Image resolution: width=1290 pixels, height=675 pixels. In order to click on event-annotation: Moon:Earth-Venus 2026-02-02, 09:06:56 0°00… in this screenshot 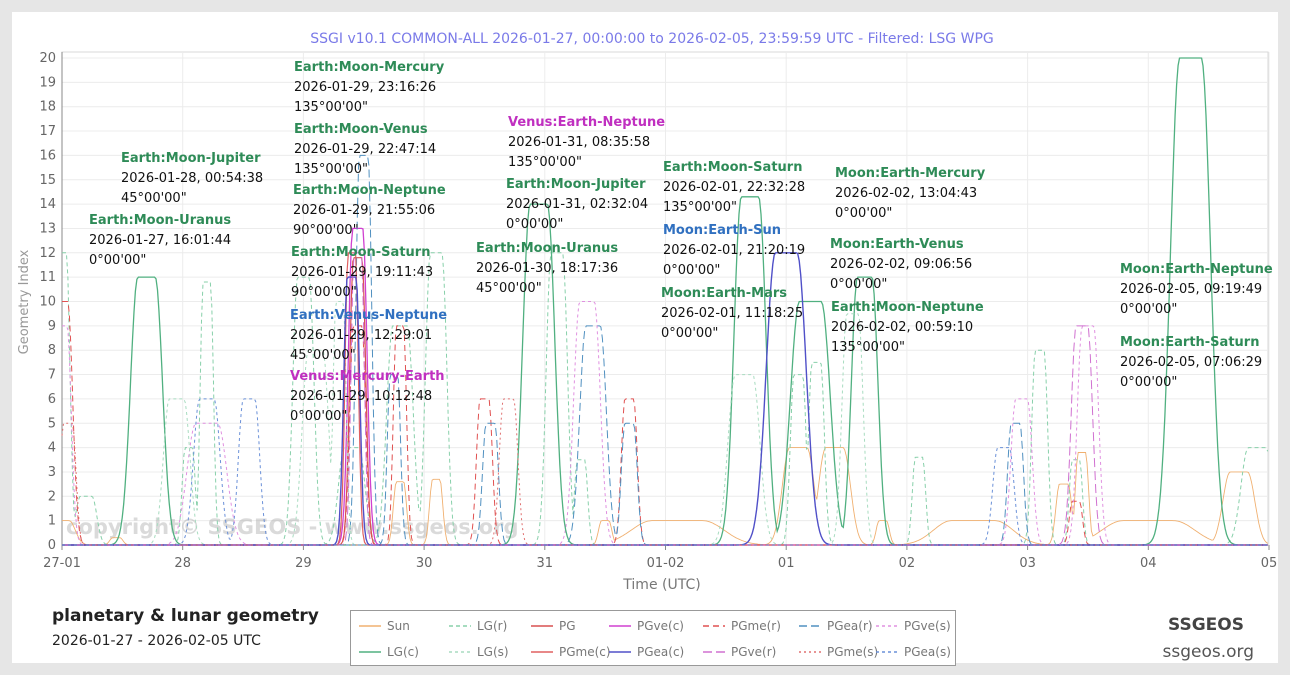, I will do `click(901, 264)`.